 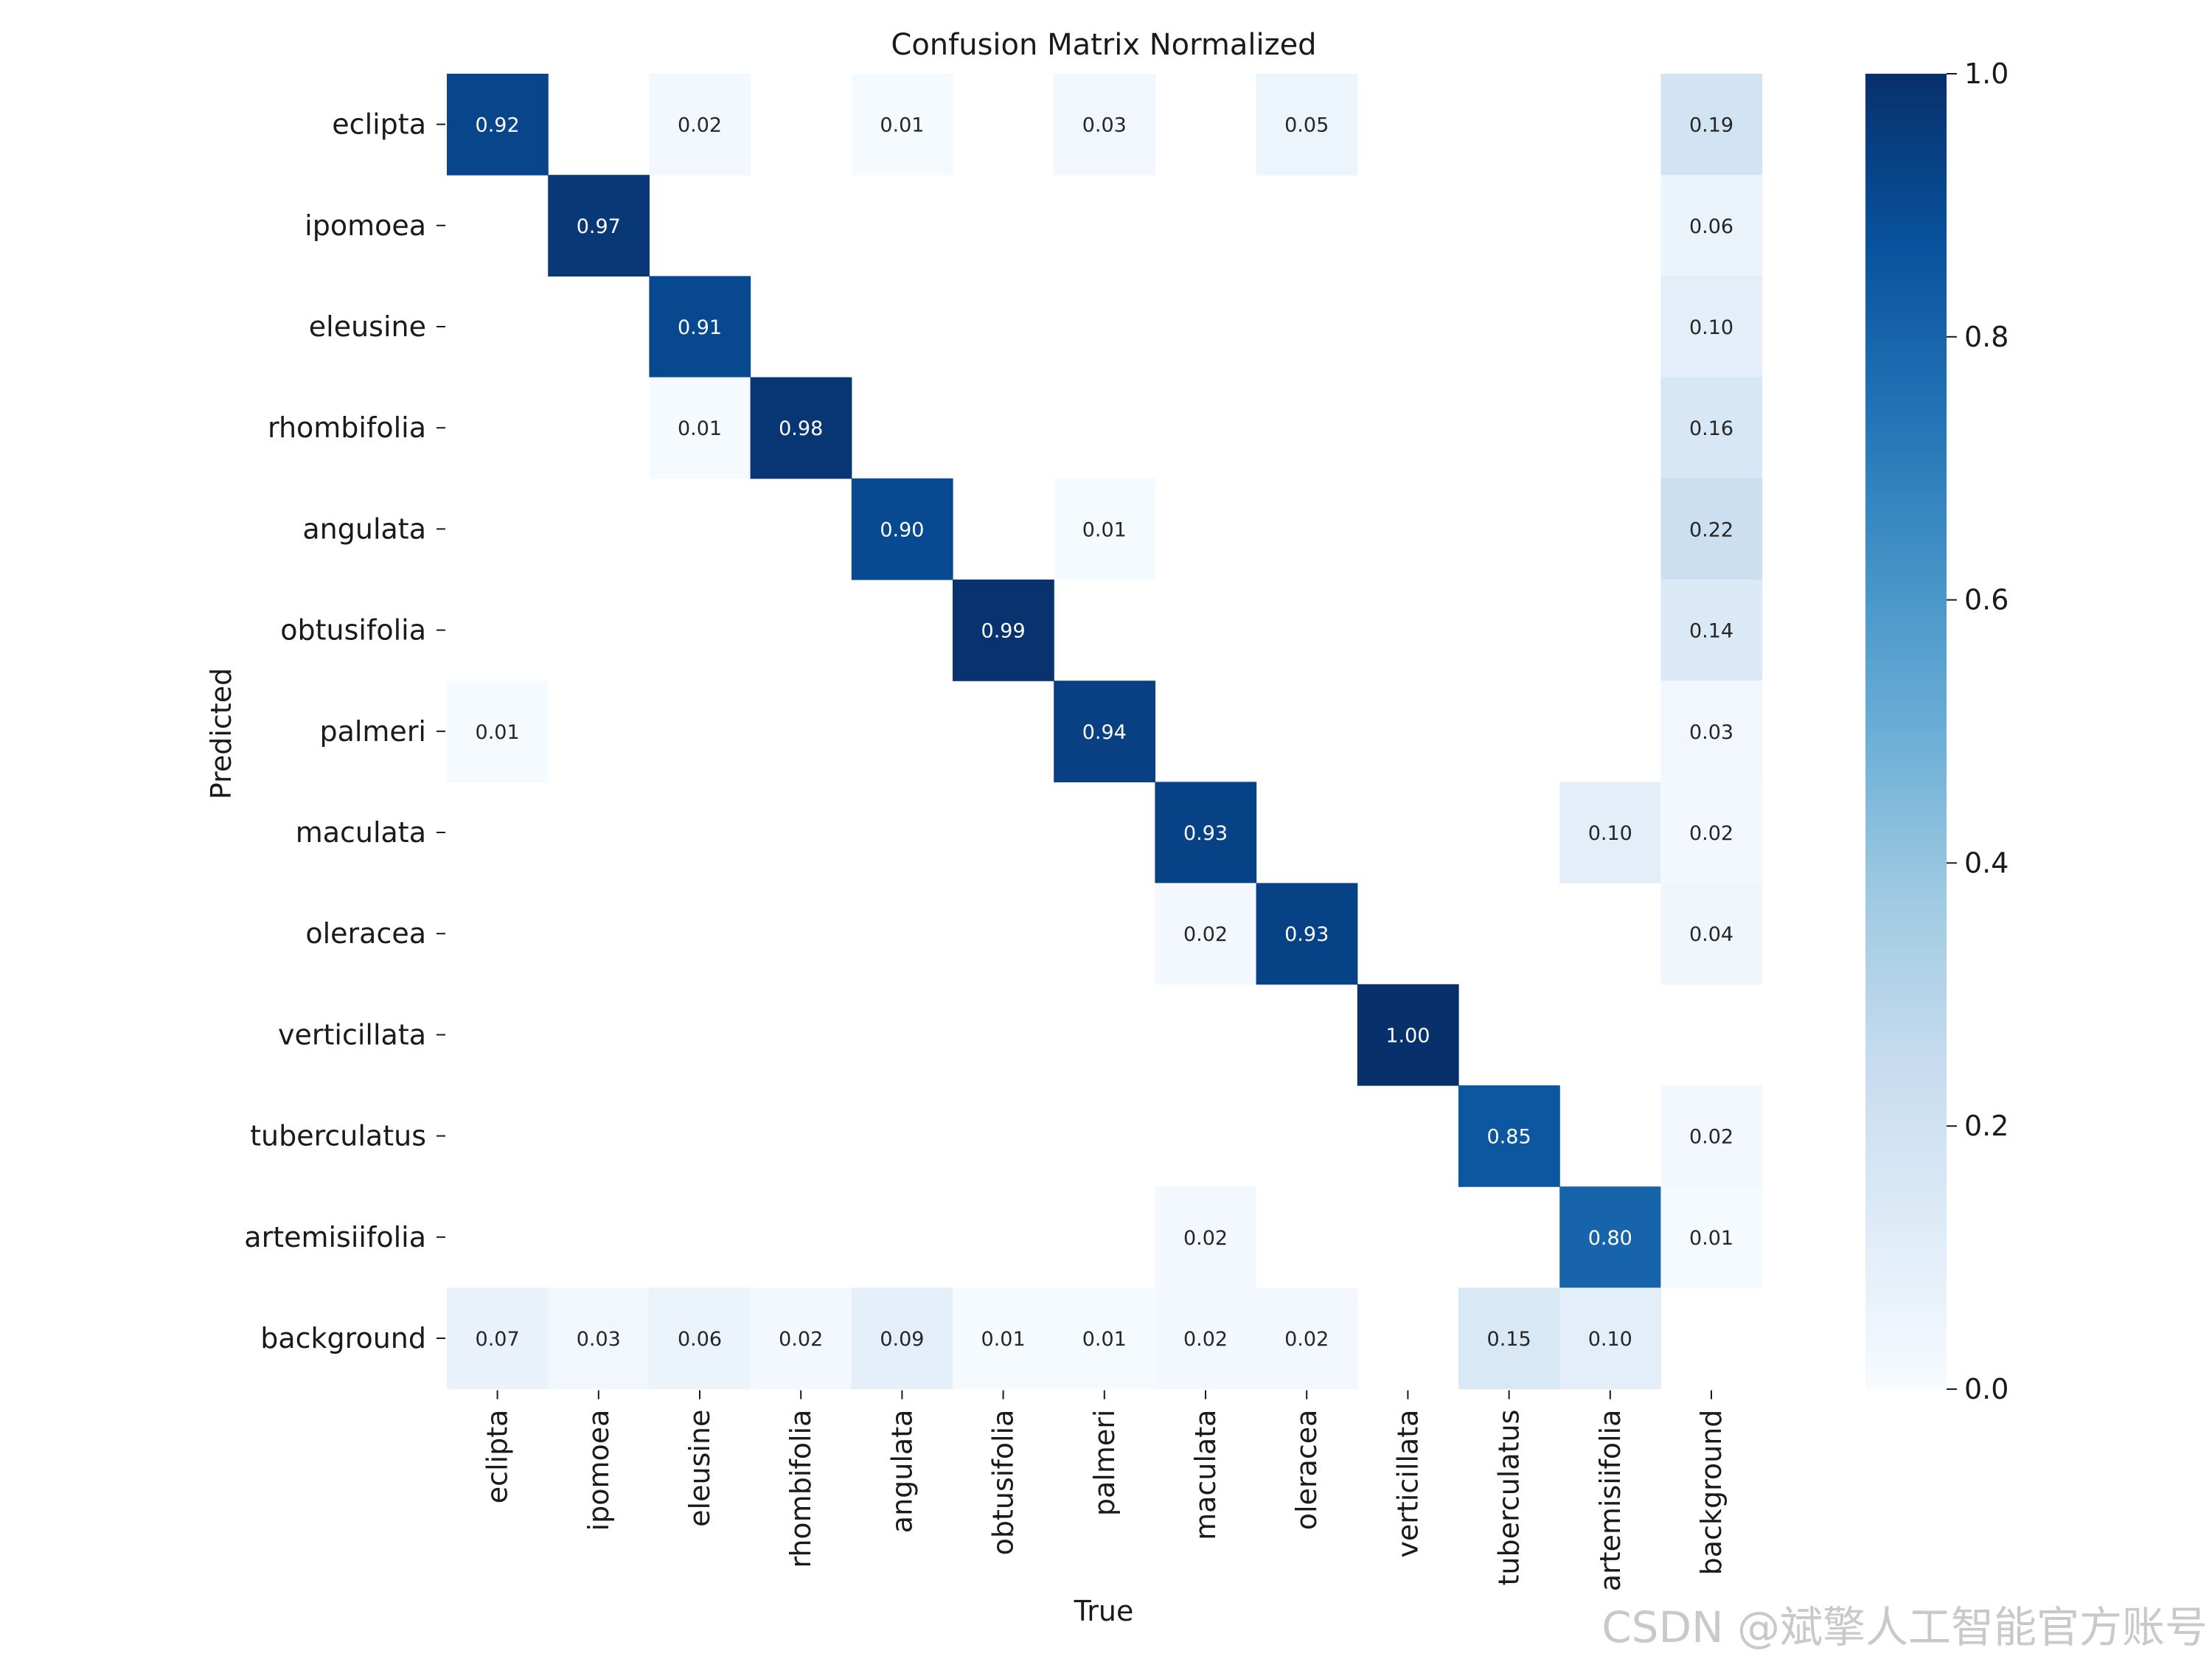 What do you see at coordinates (338, 1136) in the screenshot?
I see `y-tick-label: tuberculatus` at bounding box center [338, 1136].